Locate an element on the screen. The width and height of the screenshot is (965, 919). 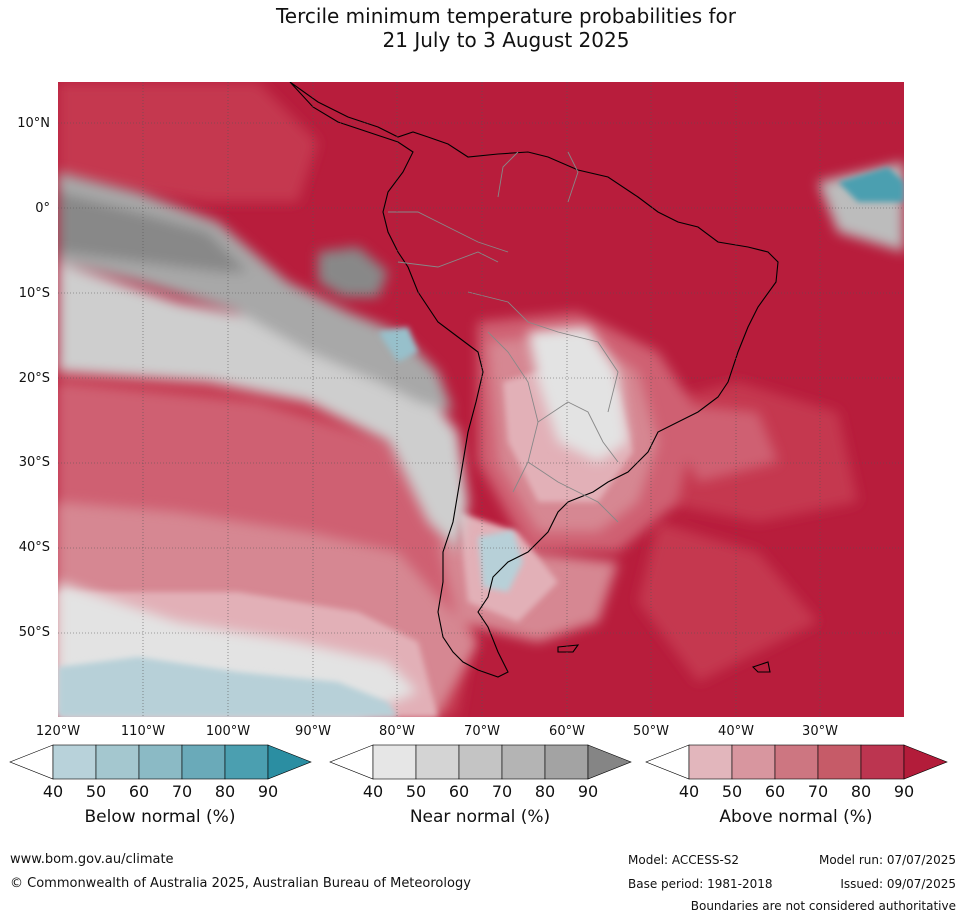
website-link: www.bom.gov.au/climate is located at coordinates (92, 859).